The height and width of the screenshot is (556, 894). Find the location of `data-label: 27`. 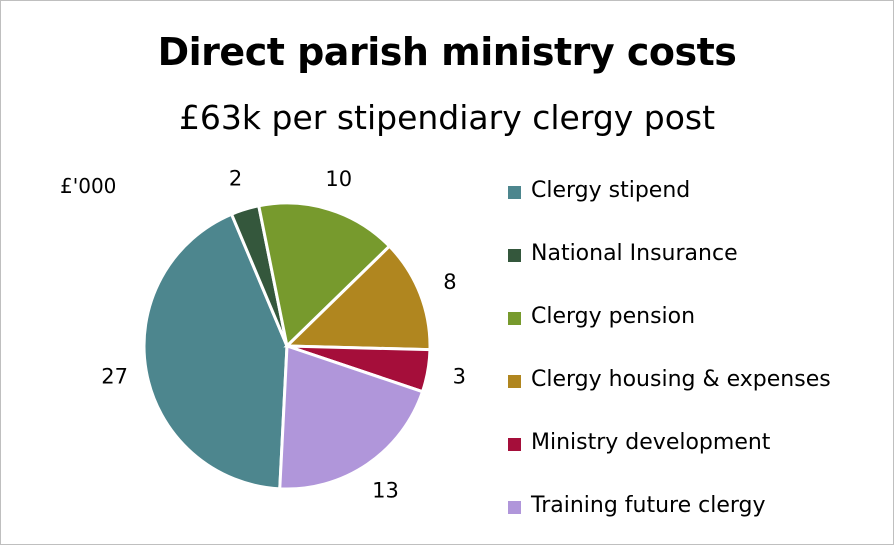

data-label: 27 is located at coordinates (114, 376).